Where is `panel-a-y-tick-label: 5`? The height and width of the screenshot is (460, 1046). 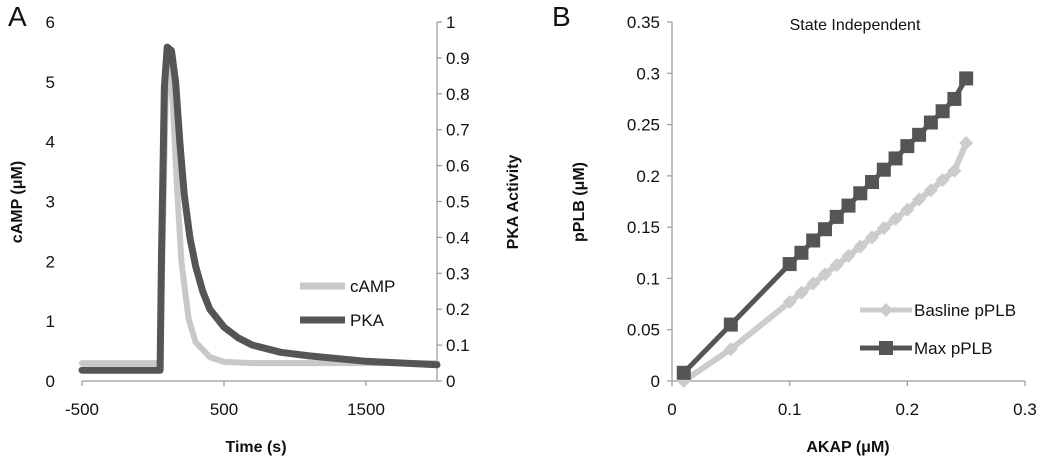 panel-a-y-tick-label: 5 is located at coordinates (50, 82).